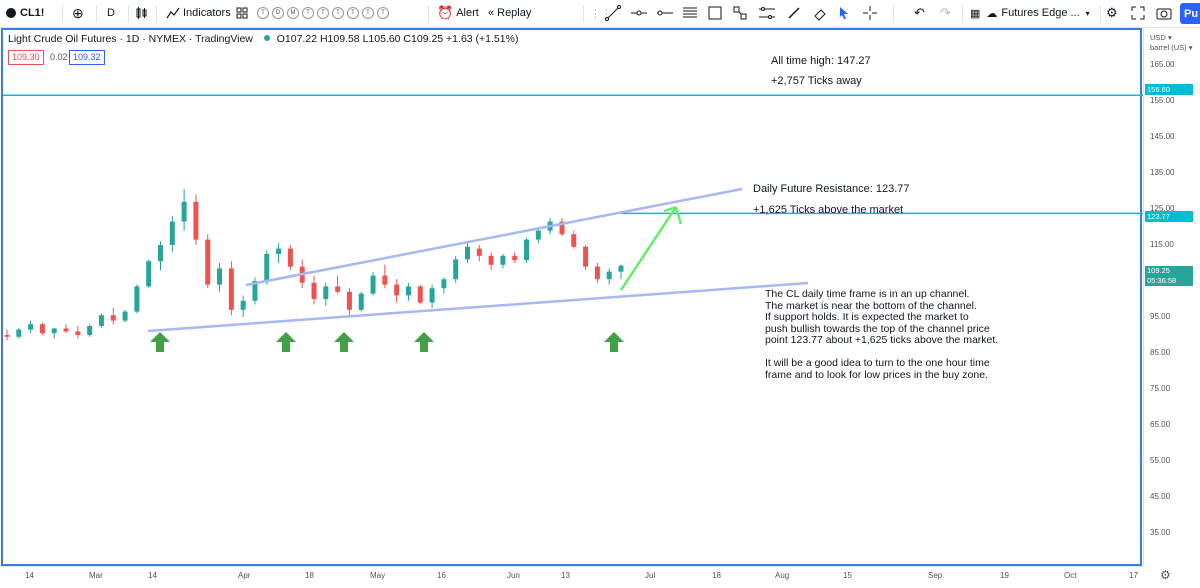 The image size is (1200, 588). What do you see at coordinates (509, 13) in the screenshot?
I see `replay-button: « Replay` at bounding box center [509, 13].